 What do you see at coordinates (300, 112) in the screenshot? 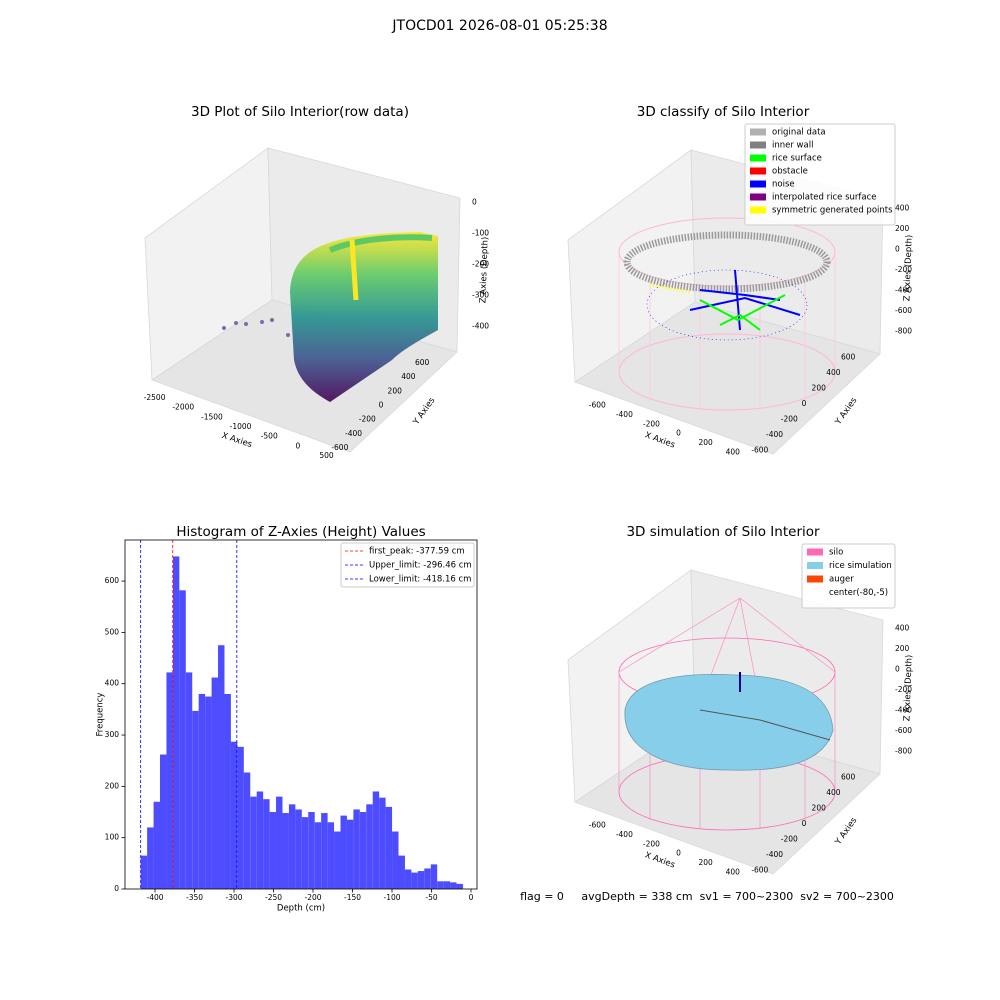
I see `chart-title: 3D Plot of Silo Interior(row data)` at bounding box center [300, 112].